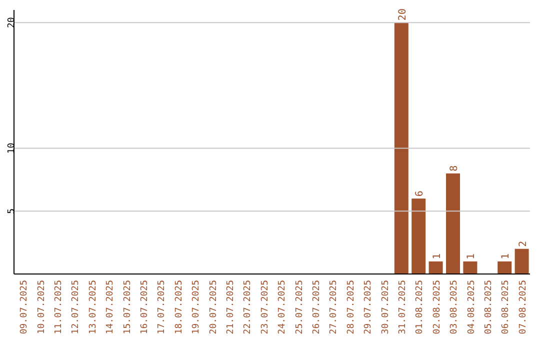 This screenshot has width=540, height=340. Describe the element at coordinates (489, 307) in the screenshot. I see `x-tick-label: 05.08.2025` at that location.